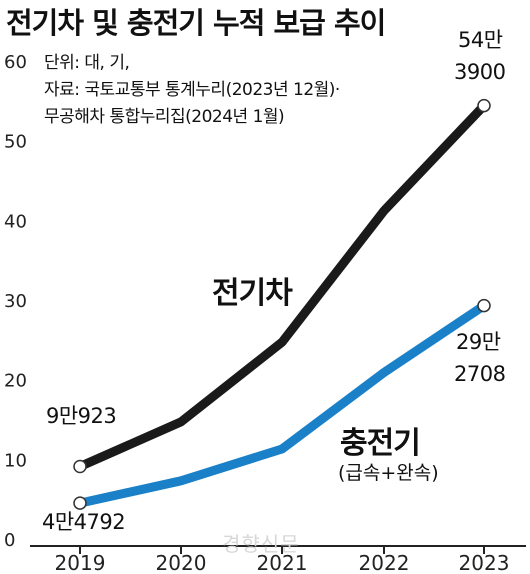 This screenshot has width=530, height=574. I want to click on y-tick-label: 10, so click(15, 460).